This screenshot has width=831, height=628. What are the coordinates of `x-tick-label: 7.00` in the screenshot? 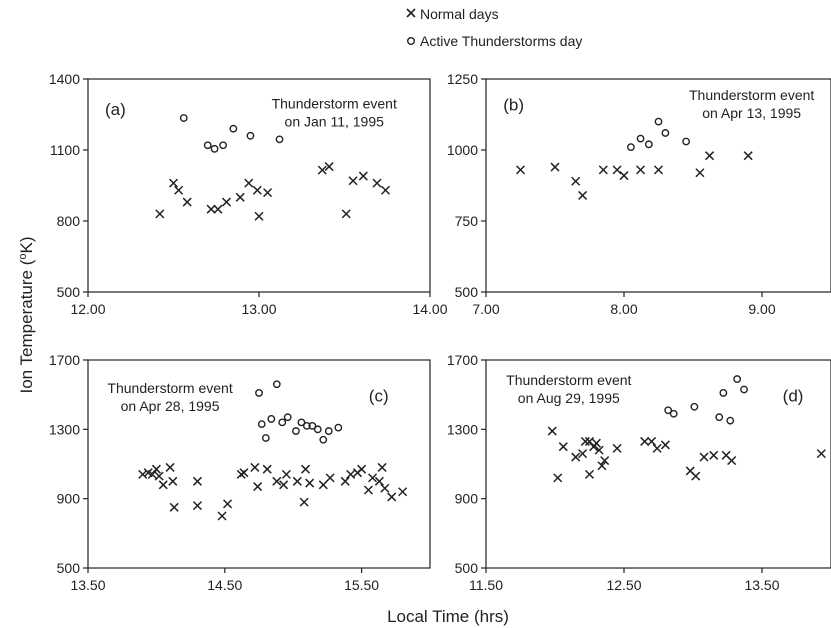 It's located at (485, 309).